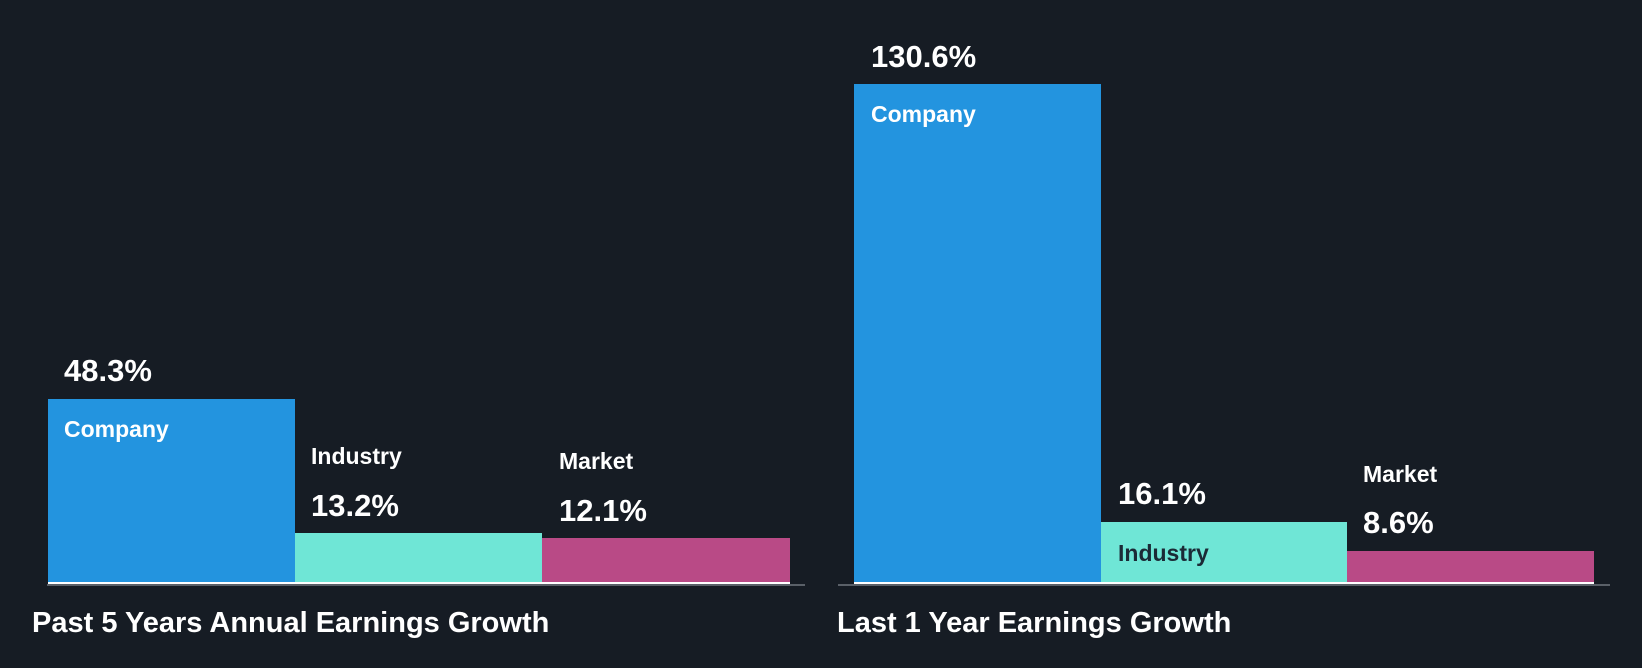 The image size is (1642, 668). What do you see at coordinates (108, 370) in the screenshot?
I see `value-company: 48.3%` at bounding box center [108, 370].